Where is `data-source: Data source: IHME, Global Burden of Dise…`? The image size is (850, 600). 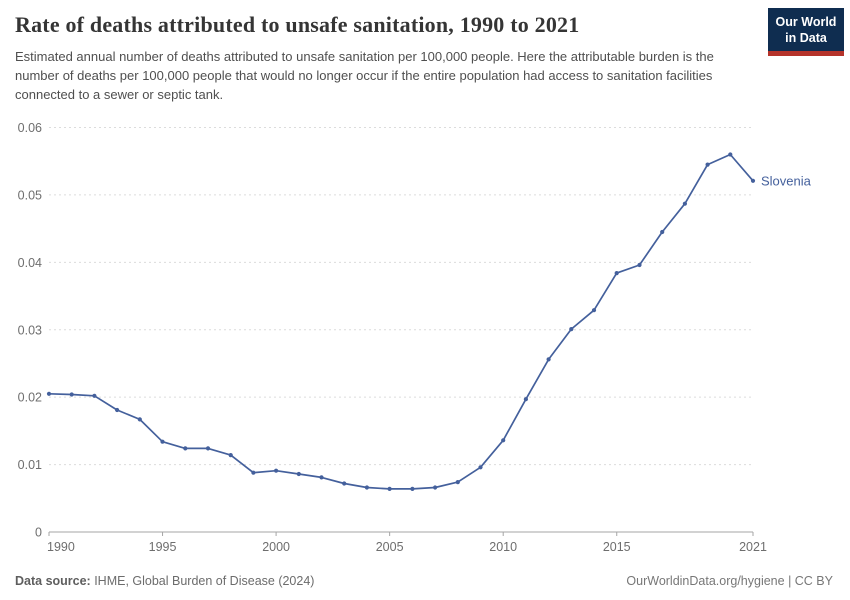
data-source: Data source: IHME, Global Burden of Dise… is located at coordinates (164, 581).